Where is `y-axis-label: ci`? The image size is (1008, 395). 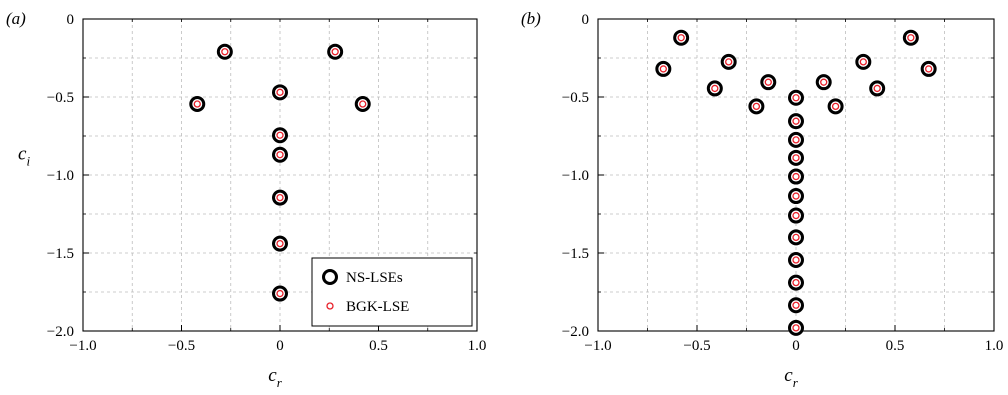 y-axis-label: ci is located at coordinates (24, 155).